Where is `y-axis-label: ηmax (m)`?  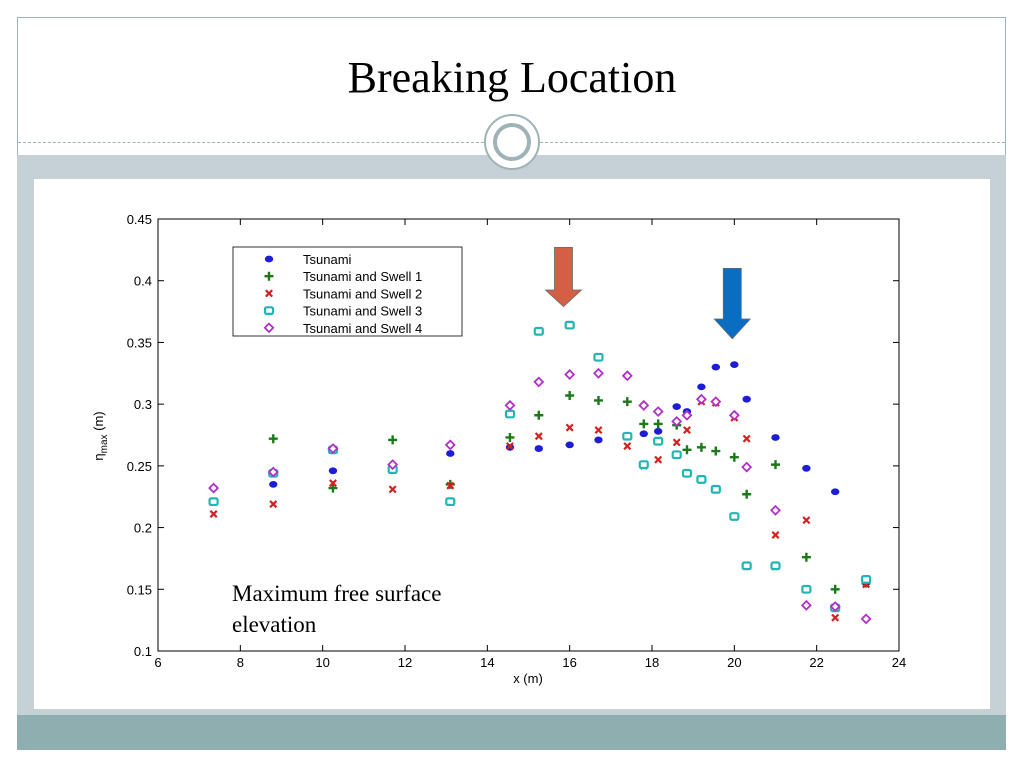
y-axis-label: ηmax (m) is located at coordinates (100, 435).